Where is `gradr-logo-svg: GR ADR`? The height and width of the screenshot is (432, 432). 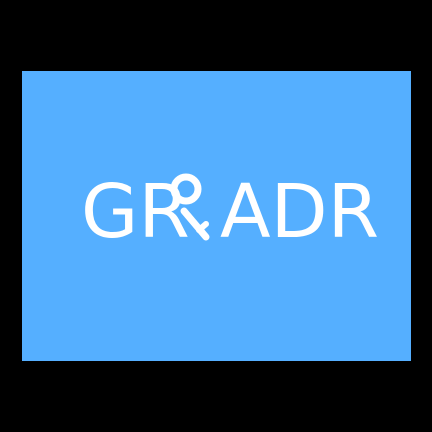 gradr-logo-svg: GR ADR is located at coordinates (230, 212).